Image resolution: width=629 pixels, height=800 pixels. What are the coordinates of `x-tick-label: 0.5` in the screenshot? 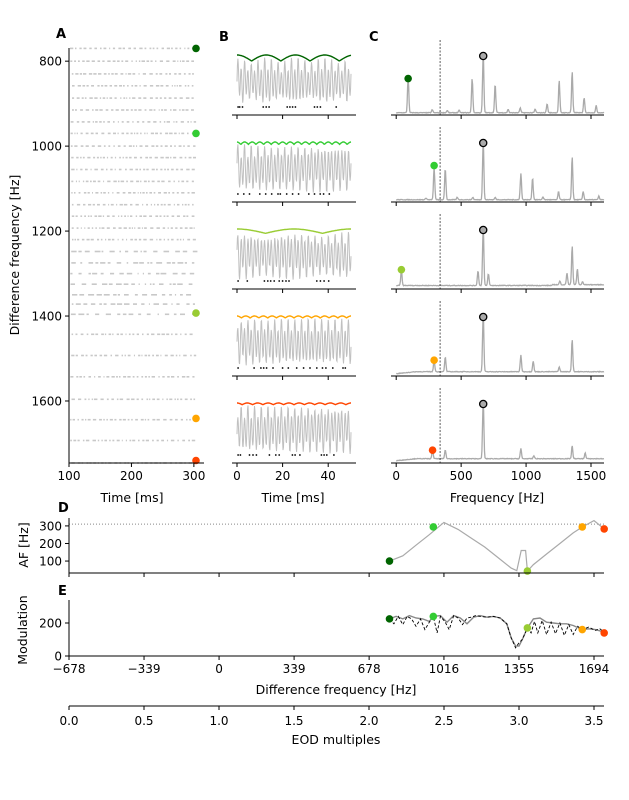 It's located at (143, 721).